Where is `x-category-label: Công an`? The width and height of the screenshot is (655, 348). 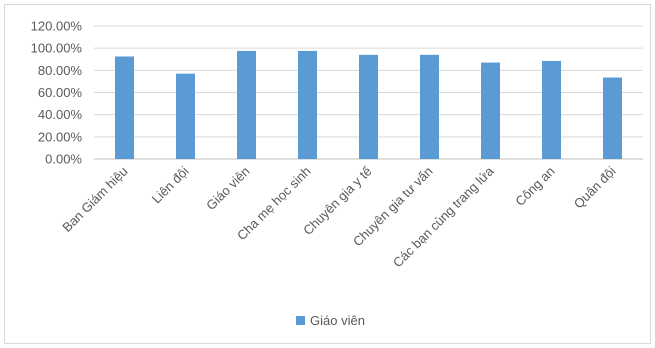 x-category-label: Công an is located at coordinates (534, 186).